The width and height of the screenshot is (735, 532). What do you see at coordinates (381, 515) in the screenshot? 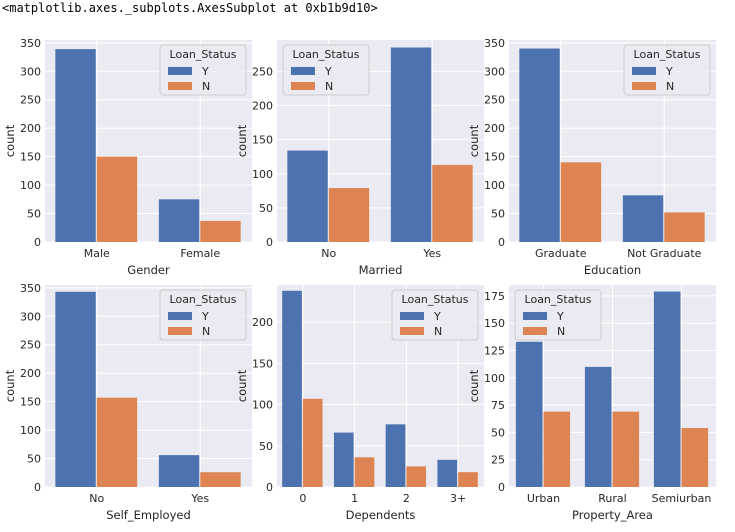
I see `x-axis-label: Dependents` at bounding box center [381, 515].